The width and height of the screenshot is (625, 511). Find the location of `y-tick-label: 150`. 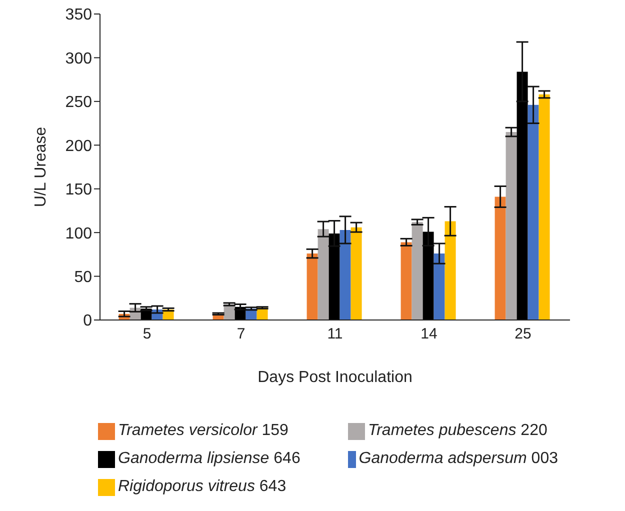

y-tick-label: 150 is located at coordinates (78, 190).